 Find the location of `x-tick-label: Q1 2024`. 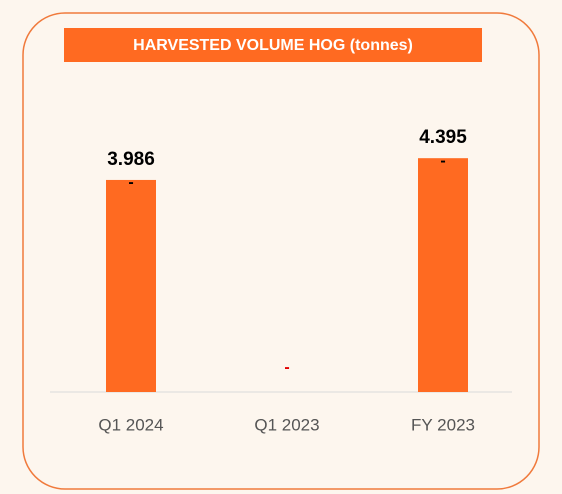

x-tick-label: Q1 2024 is located at coordinates (130, 424).